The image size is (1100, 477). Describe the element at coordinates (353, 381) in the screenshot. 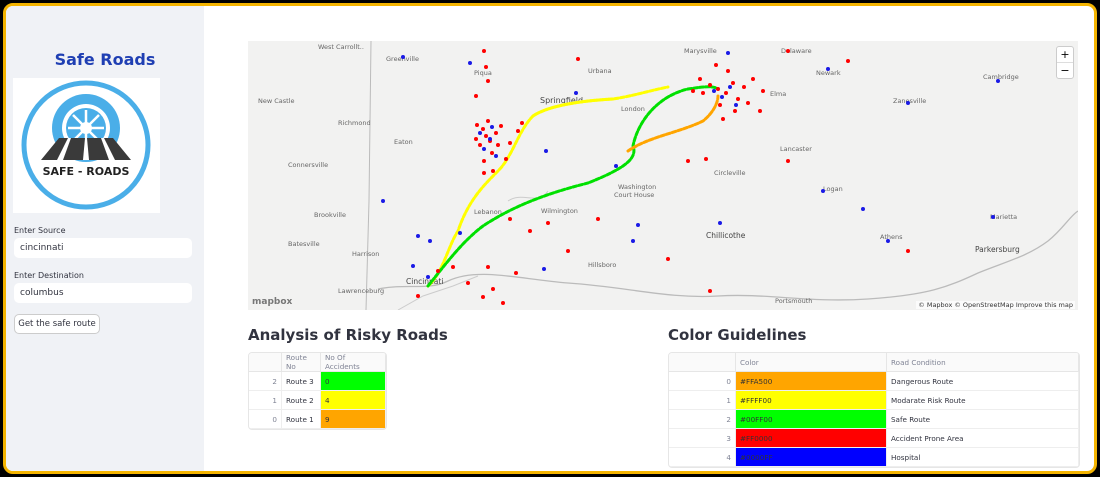

I see `risk-row-accidents: 0` at that location.